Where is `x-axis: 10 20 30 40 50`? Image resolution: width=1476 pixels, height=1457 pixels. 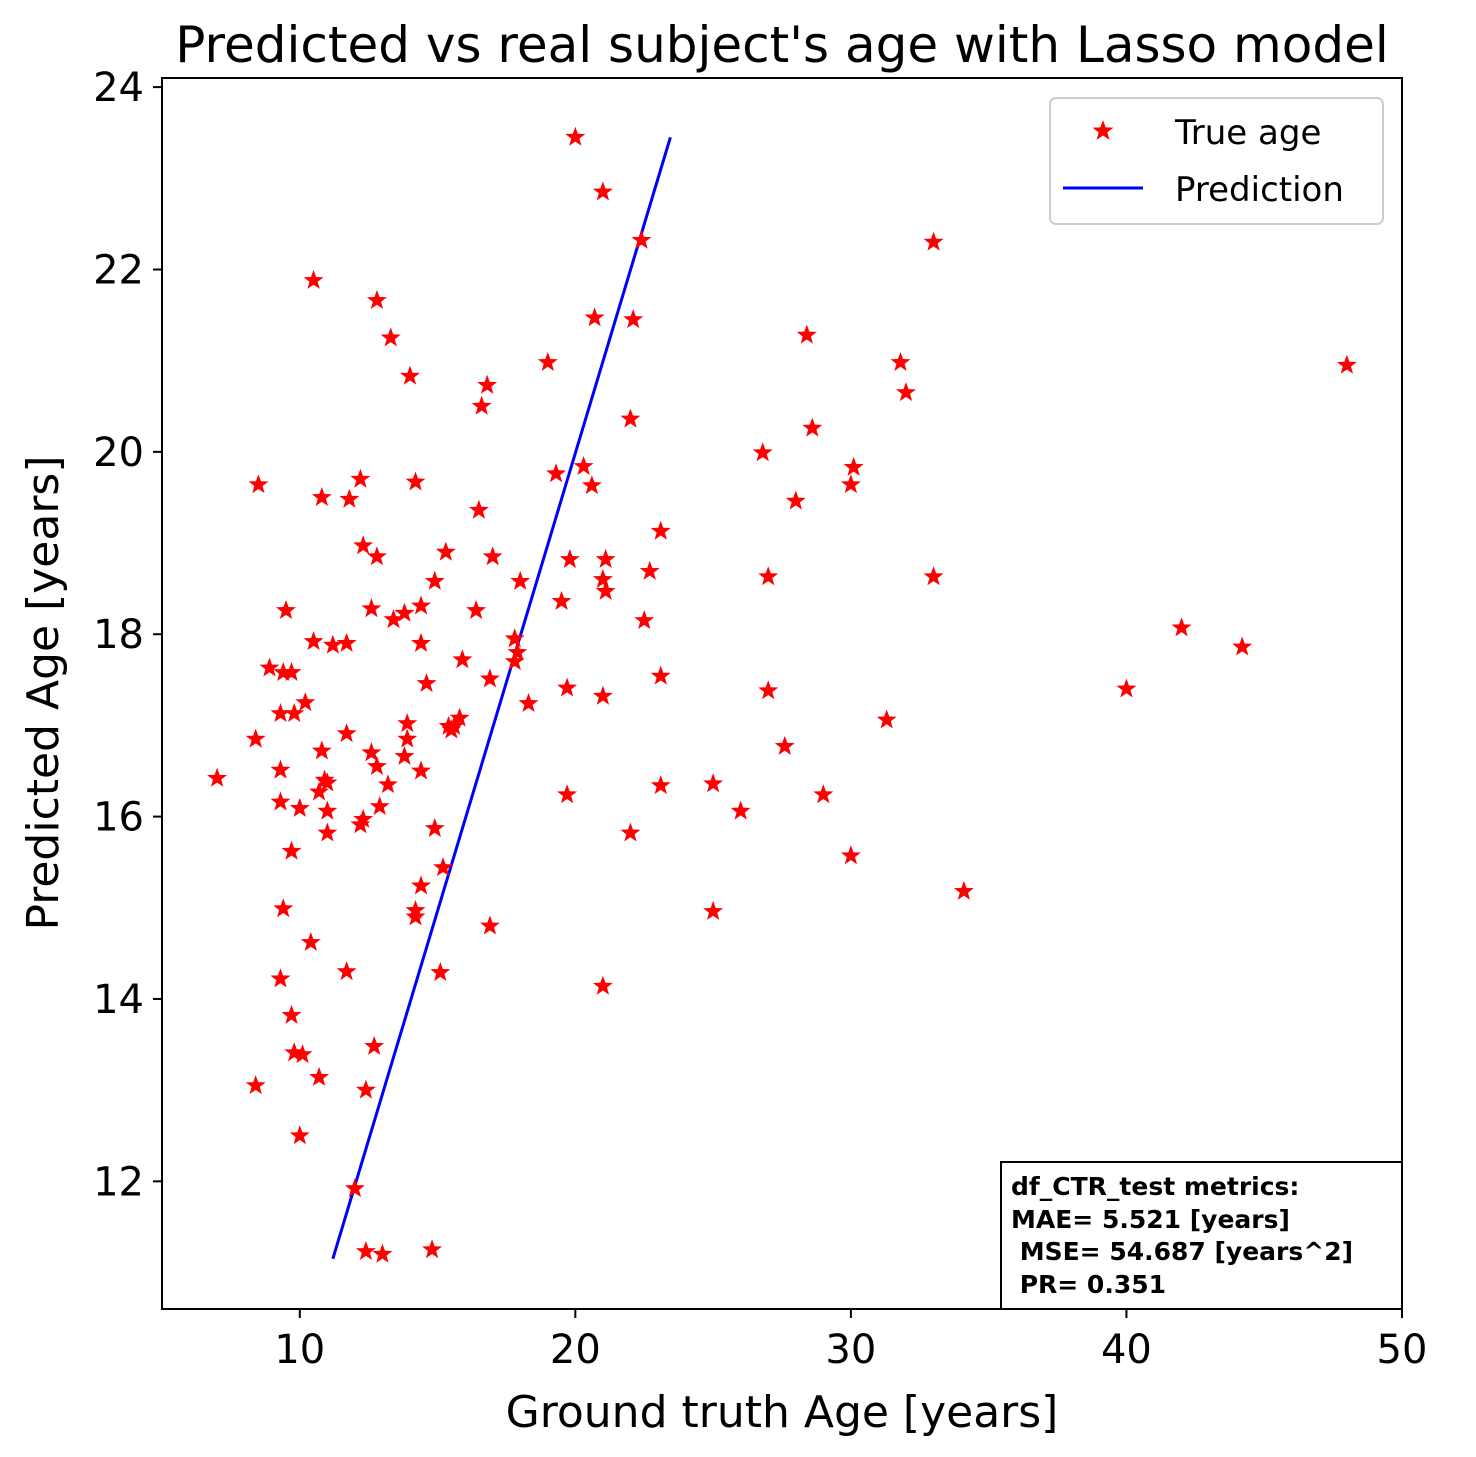
x-axis: 10 20 30 40 50 is located at coordinates (850, 1341).